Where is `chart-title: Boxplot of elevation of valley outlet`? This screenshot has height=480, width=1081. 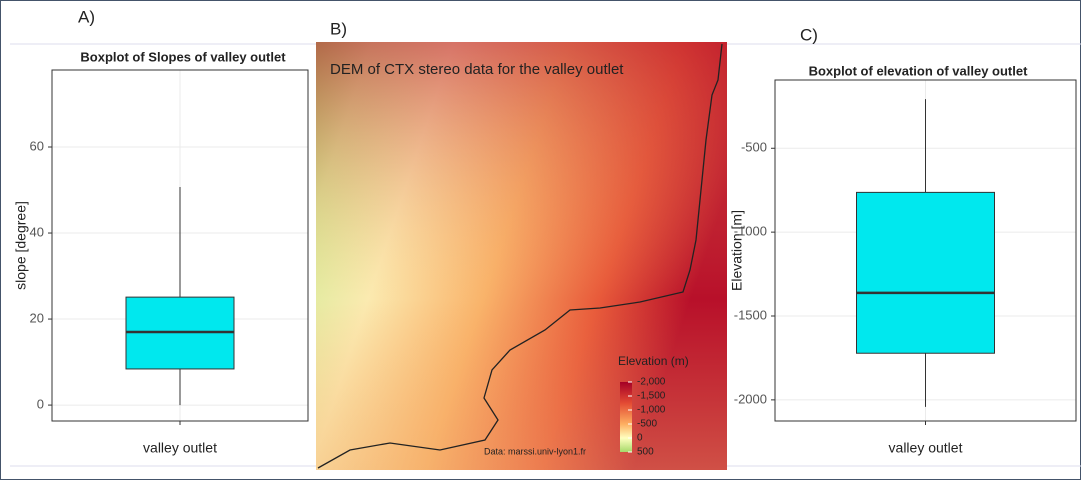
chart-title: Boxplot of elevation of valley outlet is located at coordinates (919, 70).